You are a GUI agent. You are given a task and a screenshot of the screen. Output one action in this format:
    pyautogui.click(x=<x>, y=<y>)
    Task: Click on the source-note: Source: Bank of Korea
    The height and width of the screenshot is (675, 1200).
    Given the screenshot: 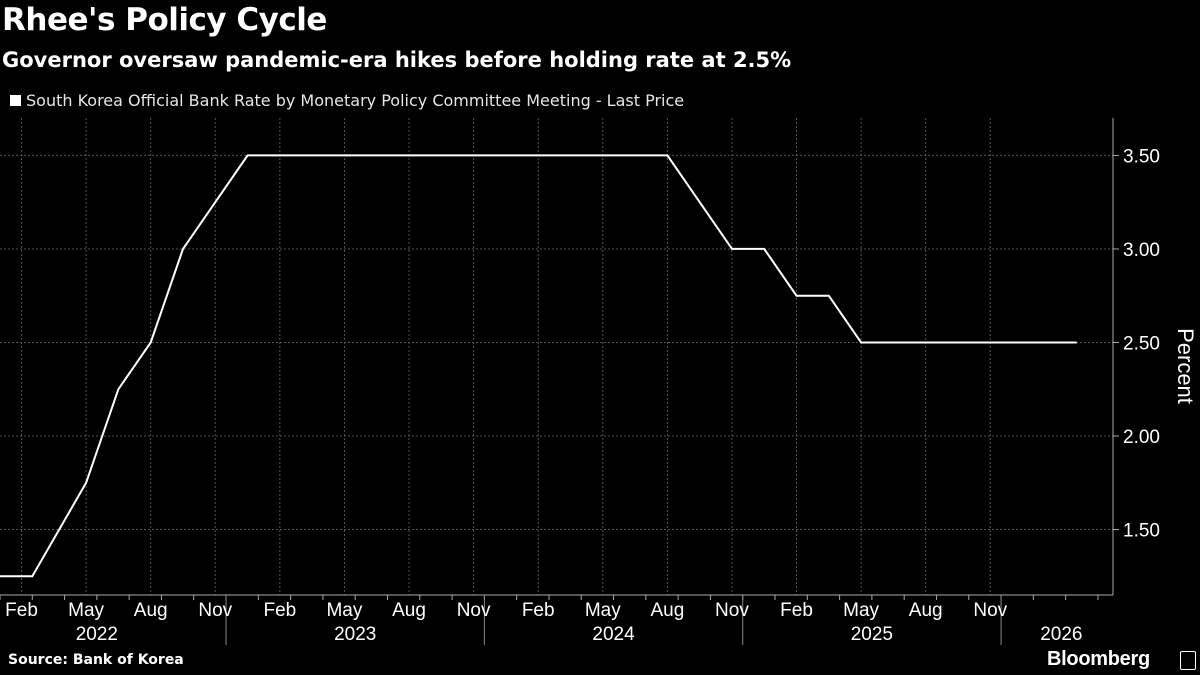 What is the action you would take?
    pyautogui.click(x=96, y=660)
    